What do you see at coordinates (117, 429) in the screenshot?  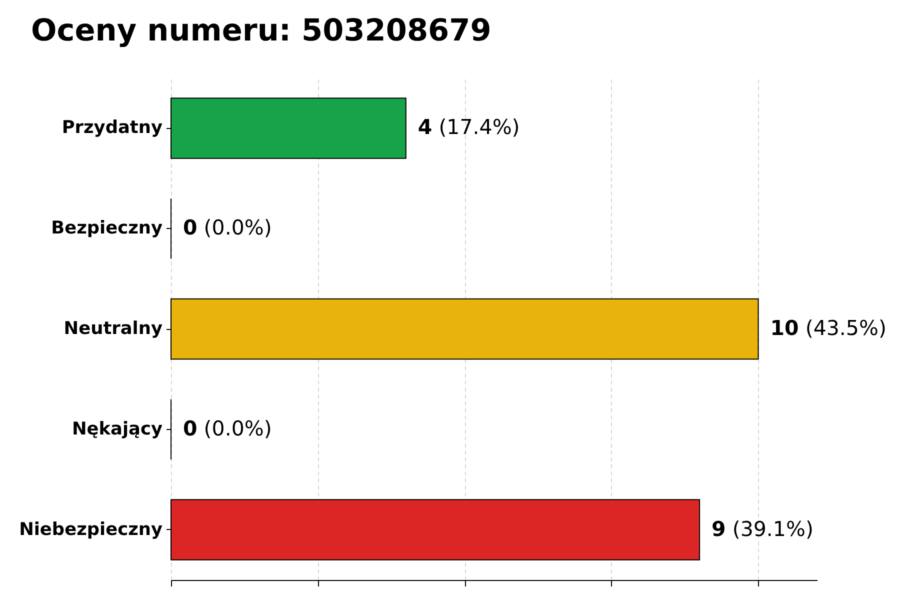 I see `y-tick-label: Nękający` at bounding box center [117, 429].